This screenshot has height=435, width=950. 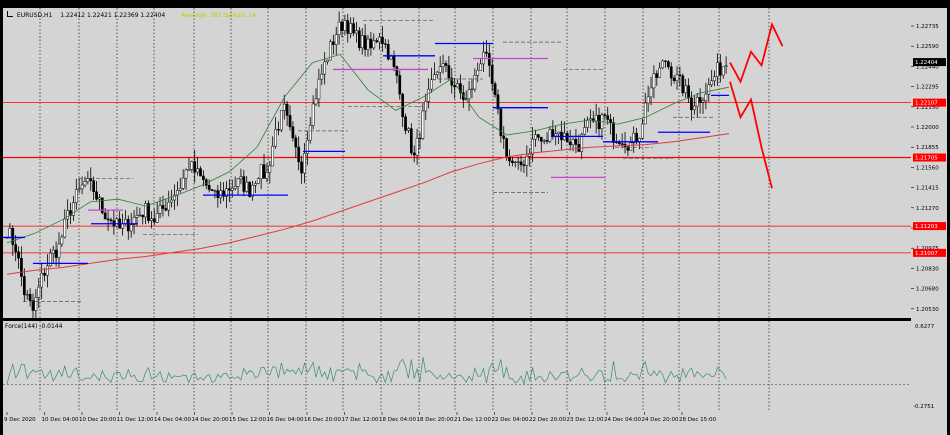 I want to click on time-tick-label: 18 Dec 04:00, so click(x=397, y=420).